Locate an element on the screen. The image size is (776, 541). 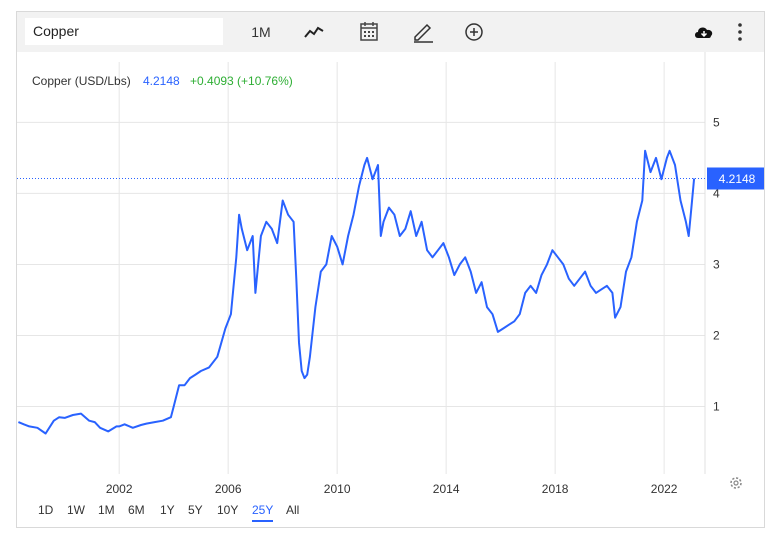
range-button-1d: 1D is located at coordinates (46, 510).